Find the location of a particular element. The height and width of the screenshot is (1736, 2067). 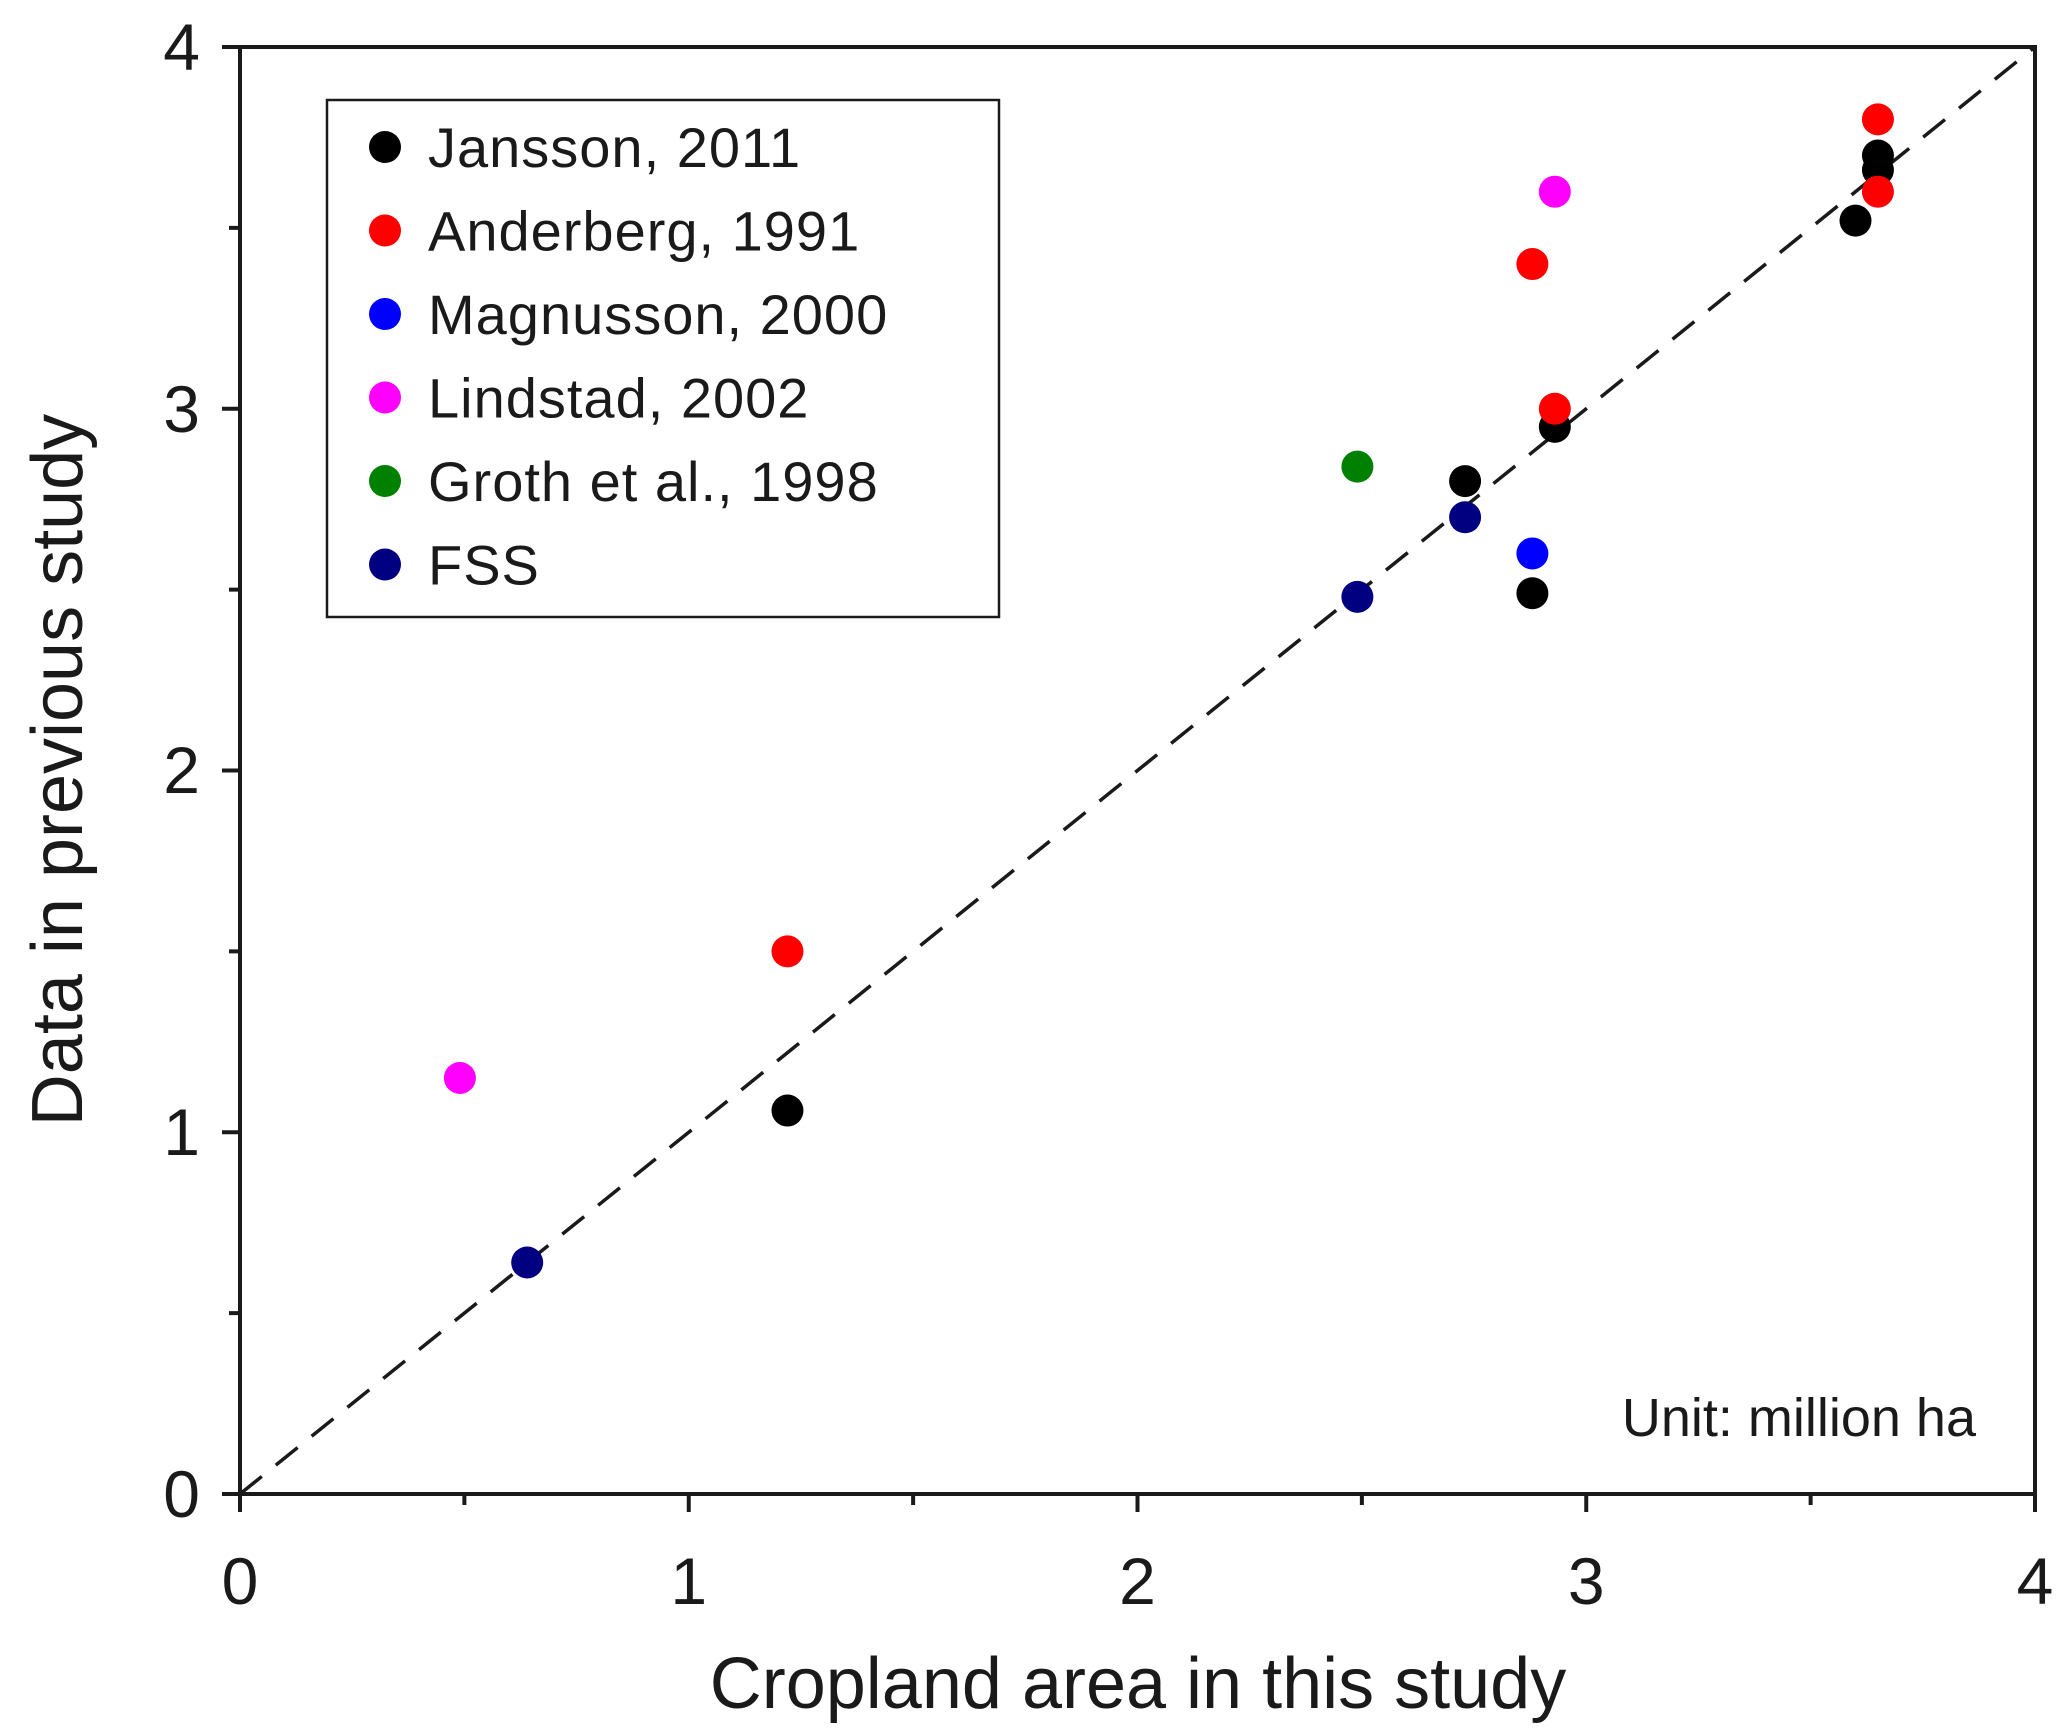

legend-label: Magnusson, 2000 is located at coordinates (658, 314).